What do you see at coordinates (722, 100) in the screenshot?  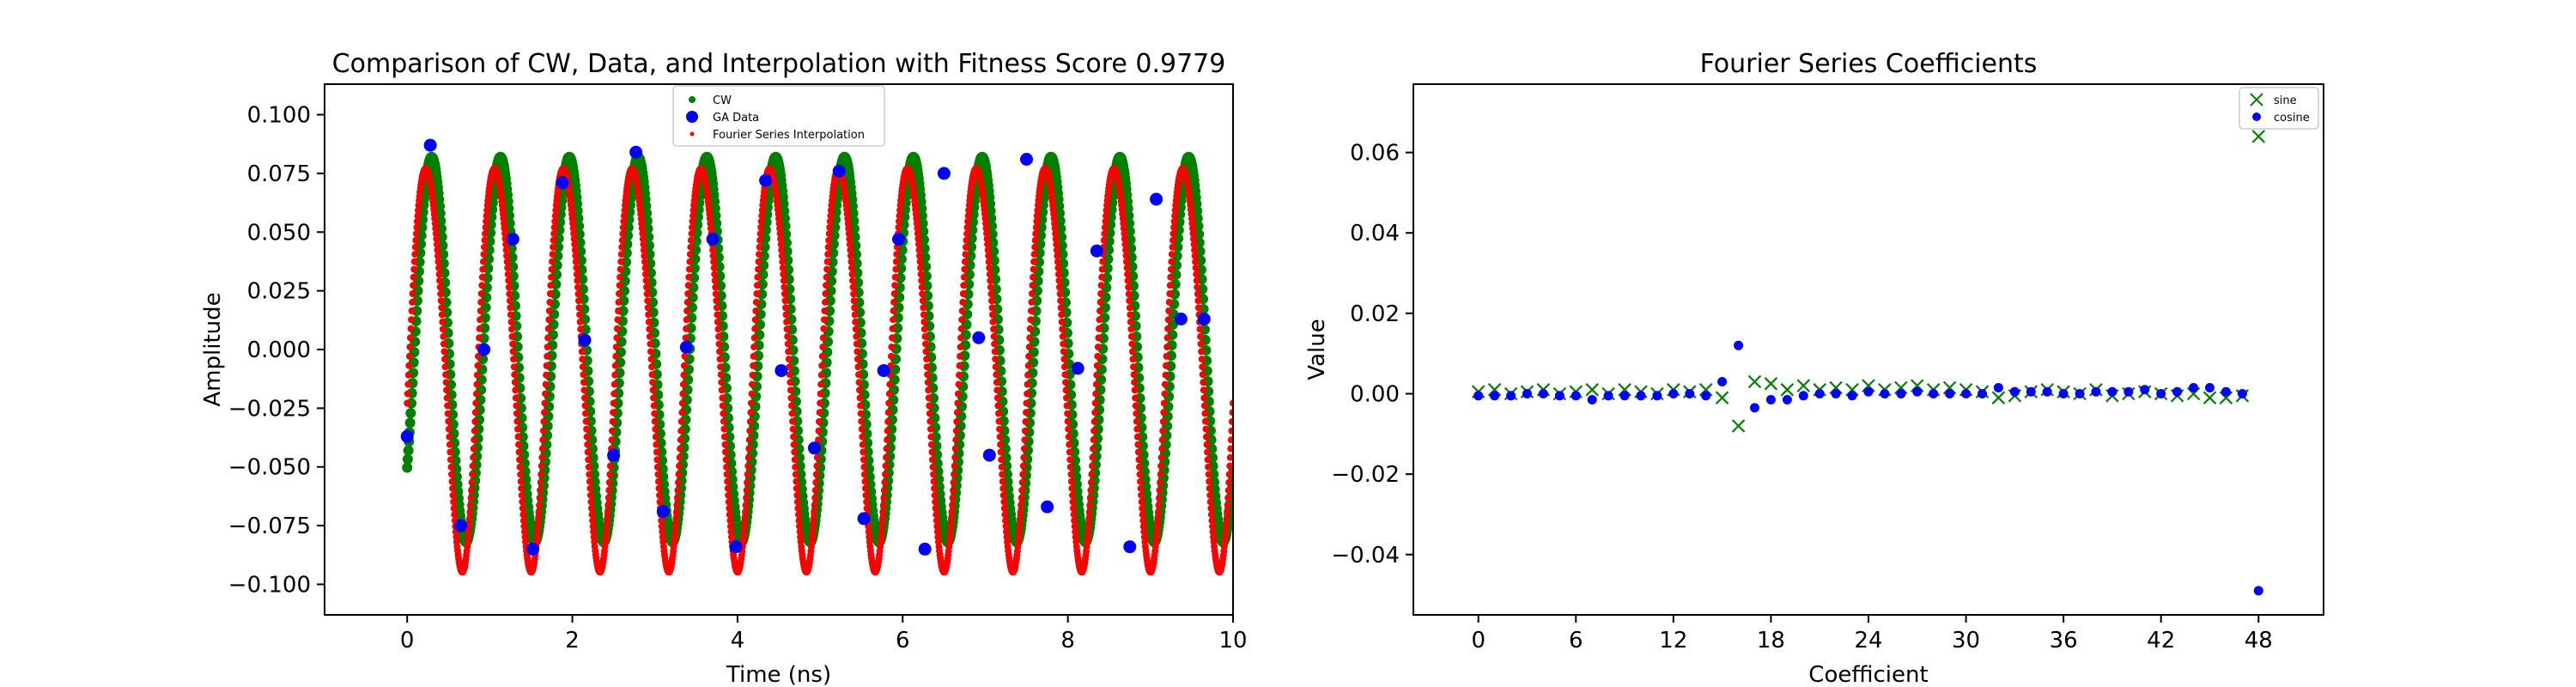 I see `legend-label: CW` at bounding box center [722, 100].